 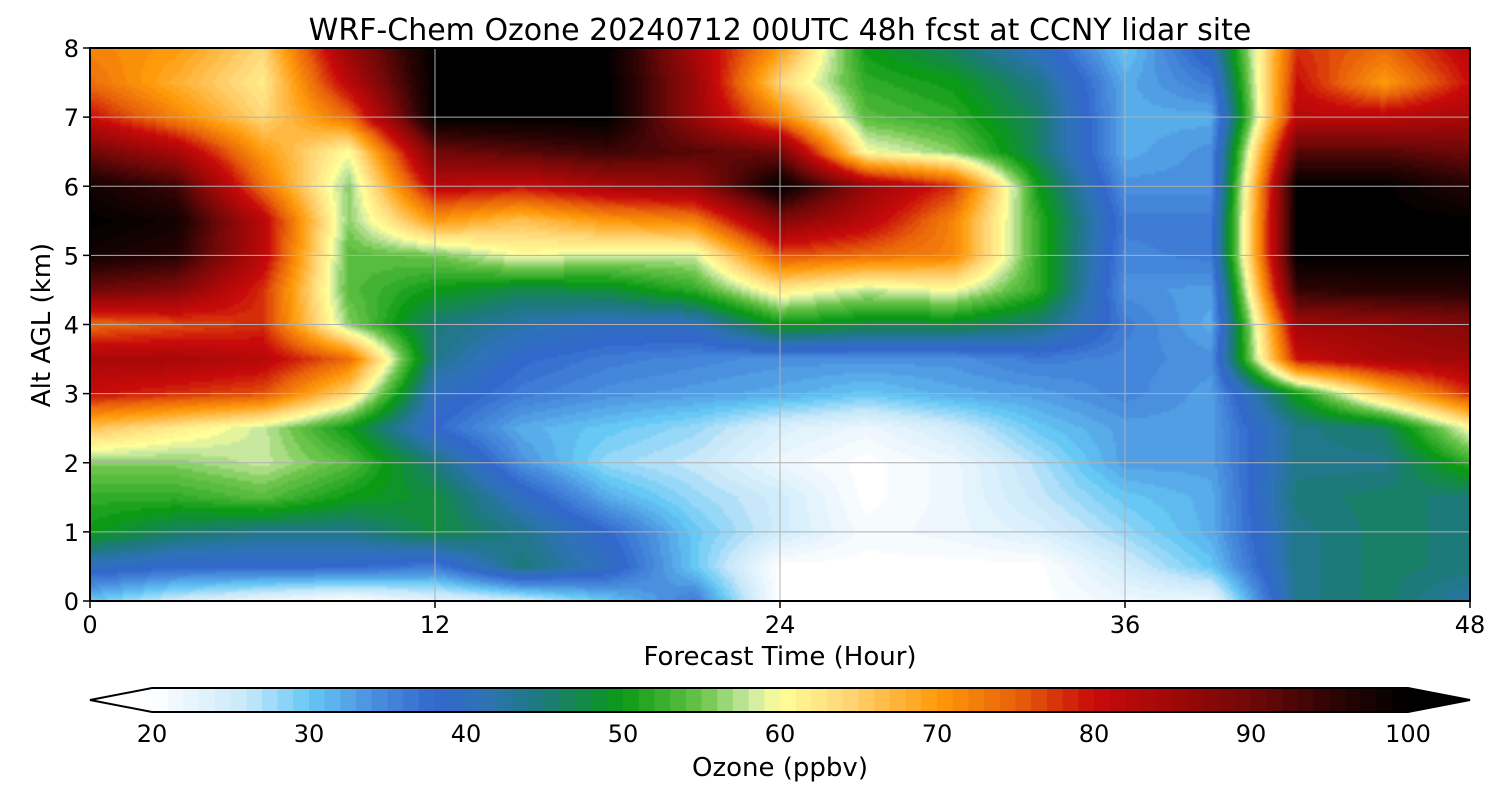 I want to click on x-axis-label: Forecast Time (Hour), so click(x=779, y=657).